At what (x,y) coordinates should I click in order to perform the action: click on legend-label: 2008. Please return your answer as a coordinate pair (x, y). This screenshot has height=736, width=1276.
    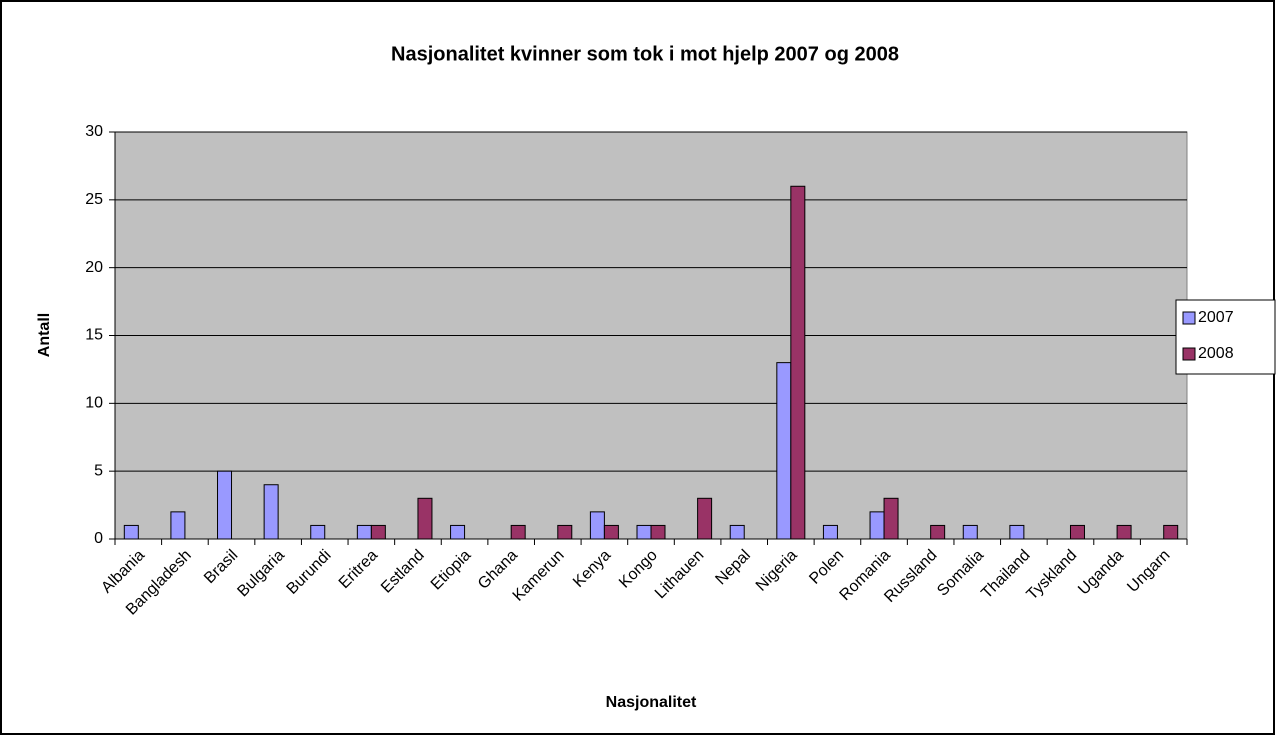
    Looking at the image, I should click on (1216, 353).